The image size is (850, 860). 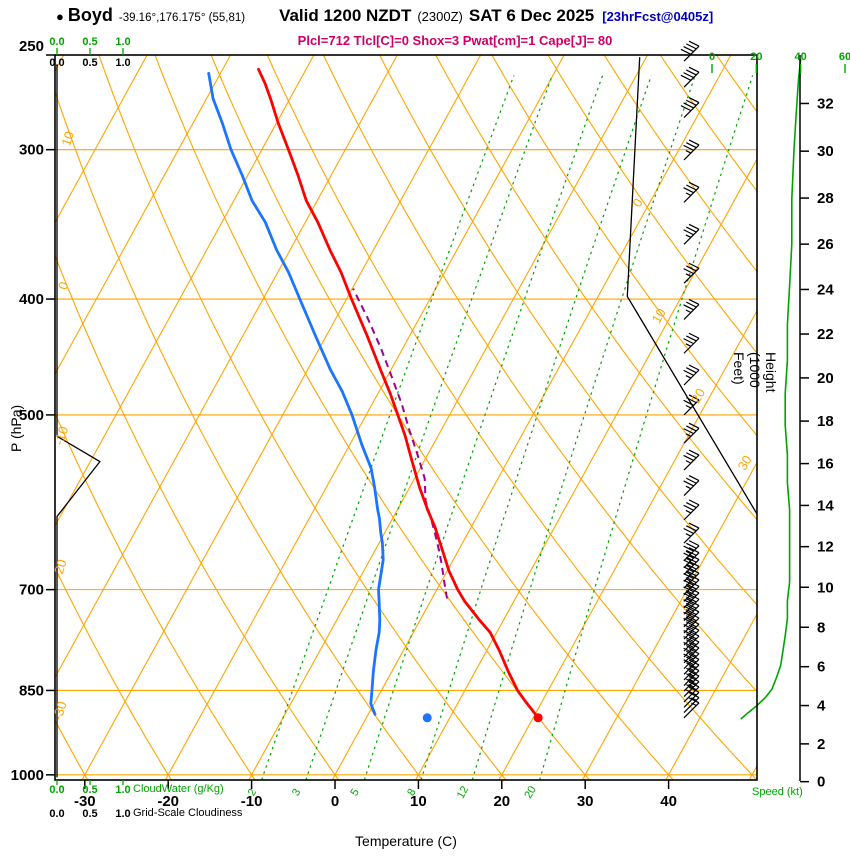 What do you see at coordinates (825, 505) in the screenshot?
I see `svg-text: 14` at bounding box center [825, 505].